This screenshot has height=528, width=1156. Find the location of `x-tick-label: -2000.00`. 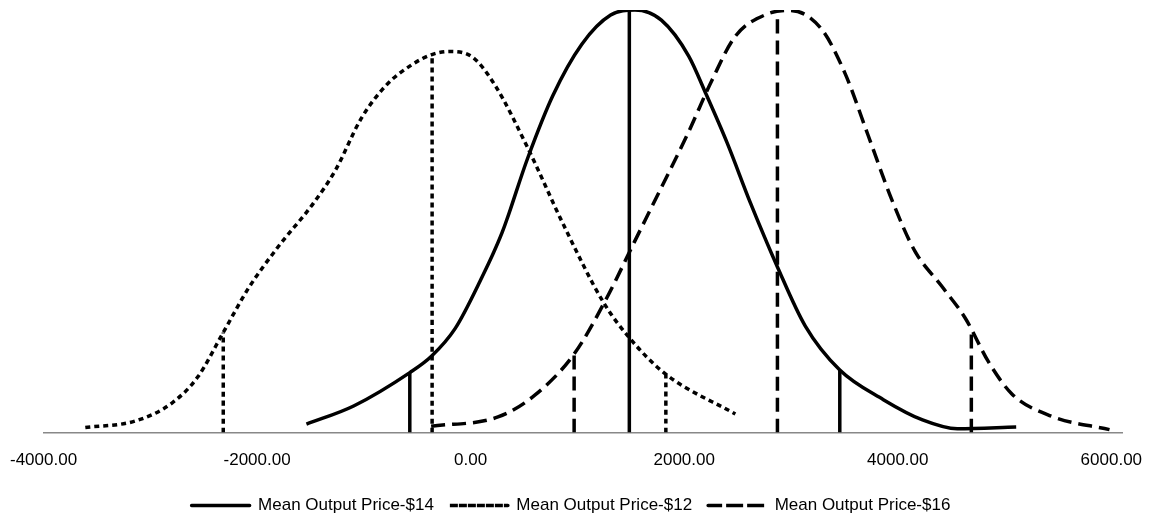

x-tick-label: -2000.00 is located at coordinates (257, 460).